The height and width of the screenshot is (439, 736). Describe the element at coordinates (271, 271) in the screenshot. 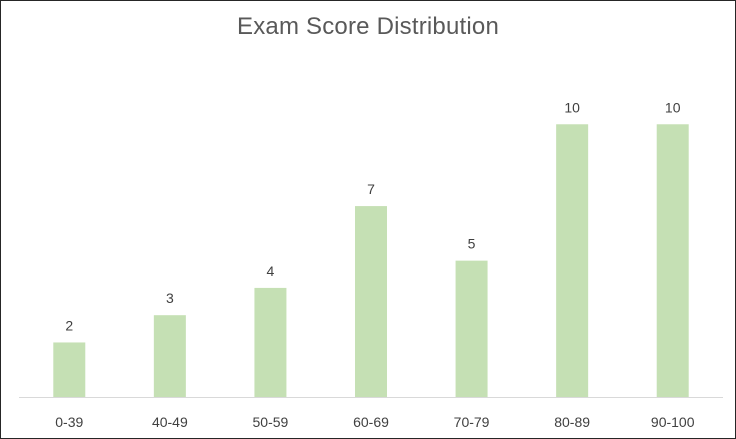

I see `data-label-50-59: 4` at that location.